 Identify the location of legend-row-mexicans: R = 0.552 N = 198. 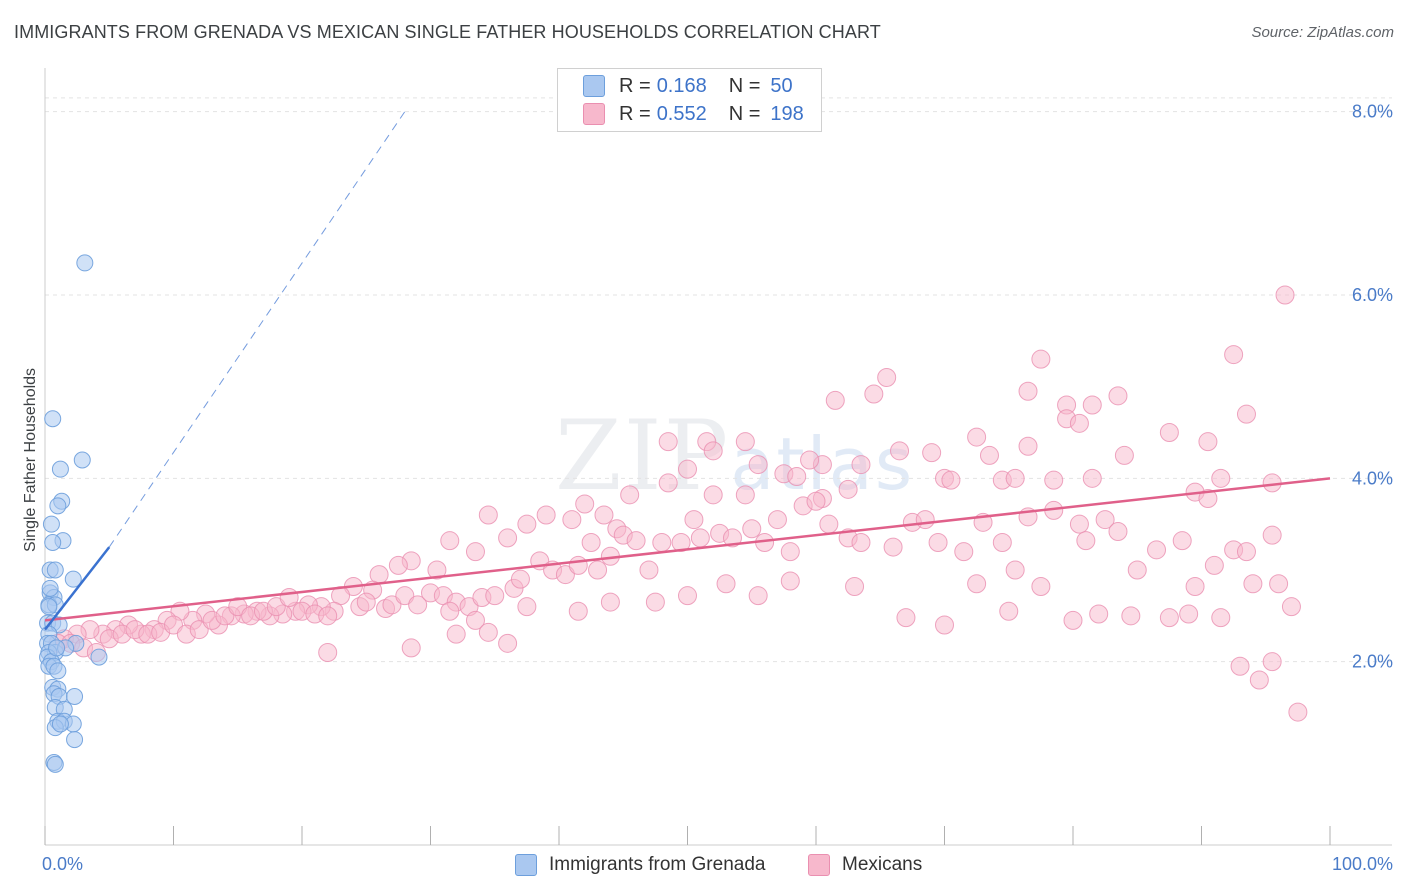
(693, 114).